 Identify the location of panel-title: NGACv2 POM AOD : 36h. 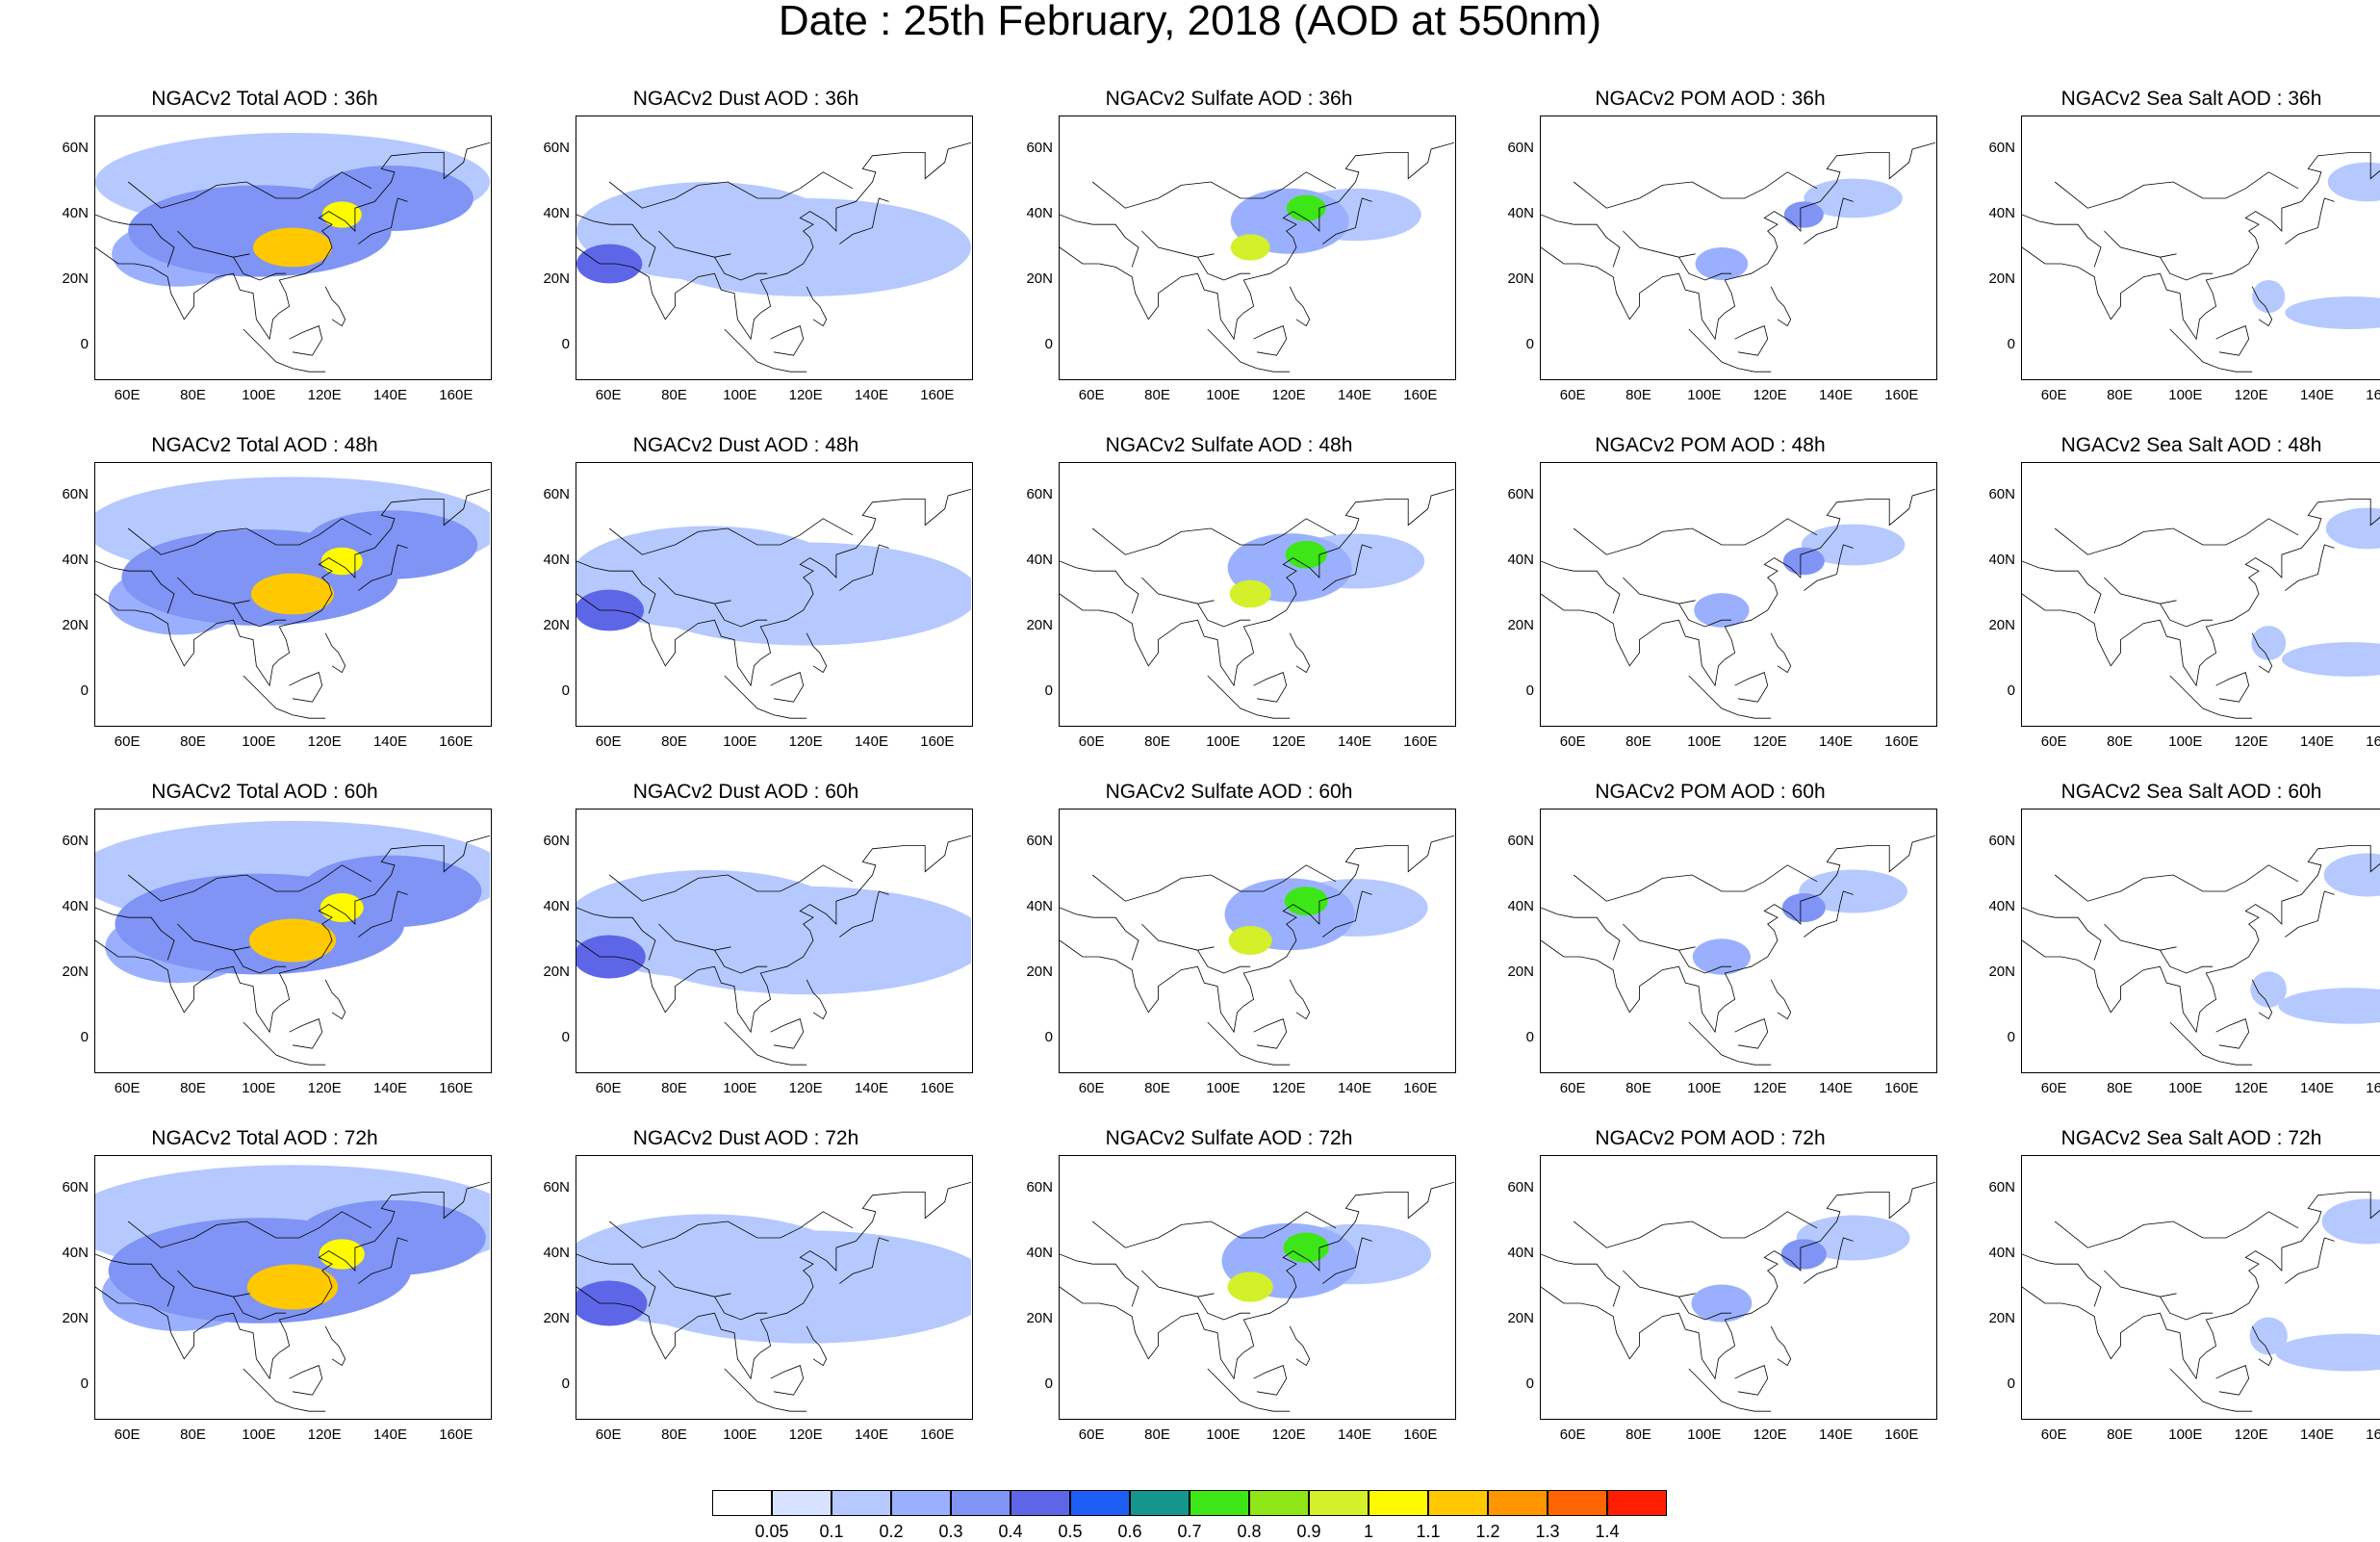
(1710, 100).